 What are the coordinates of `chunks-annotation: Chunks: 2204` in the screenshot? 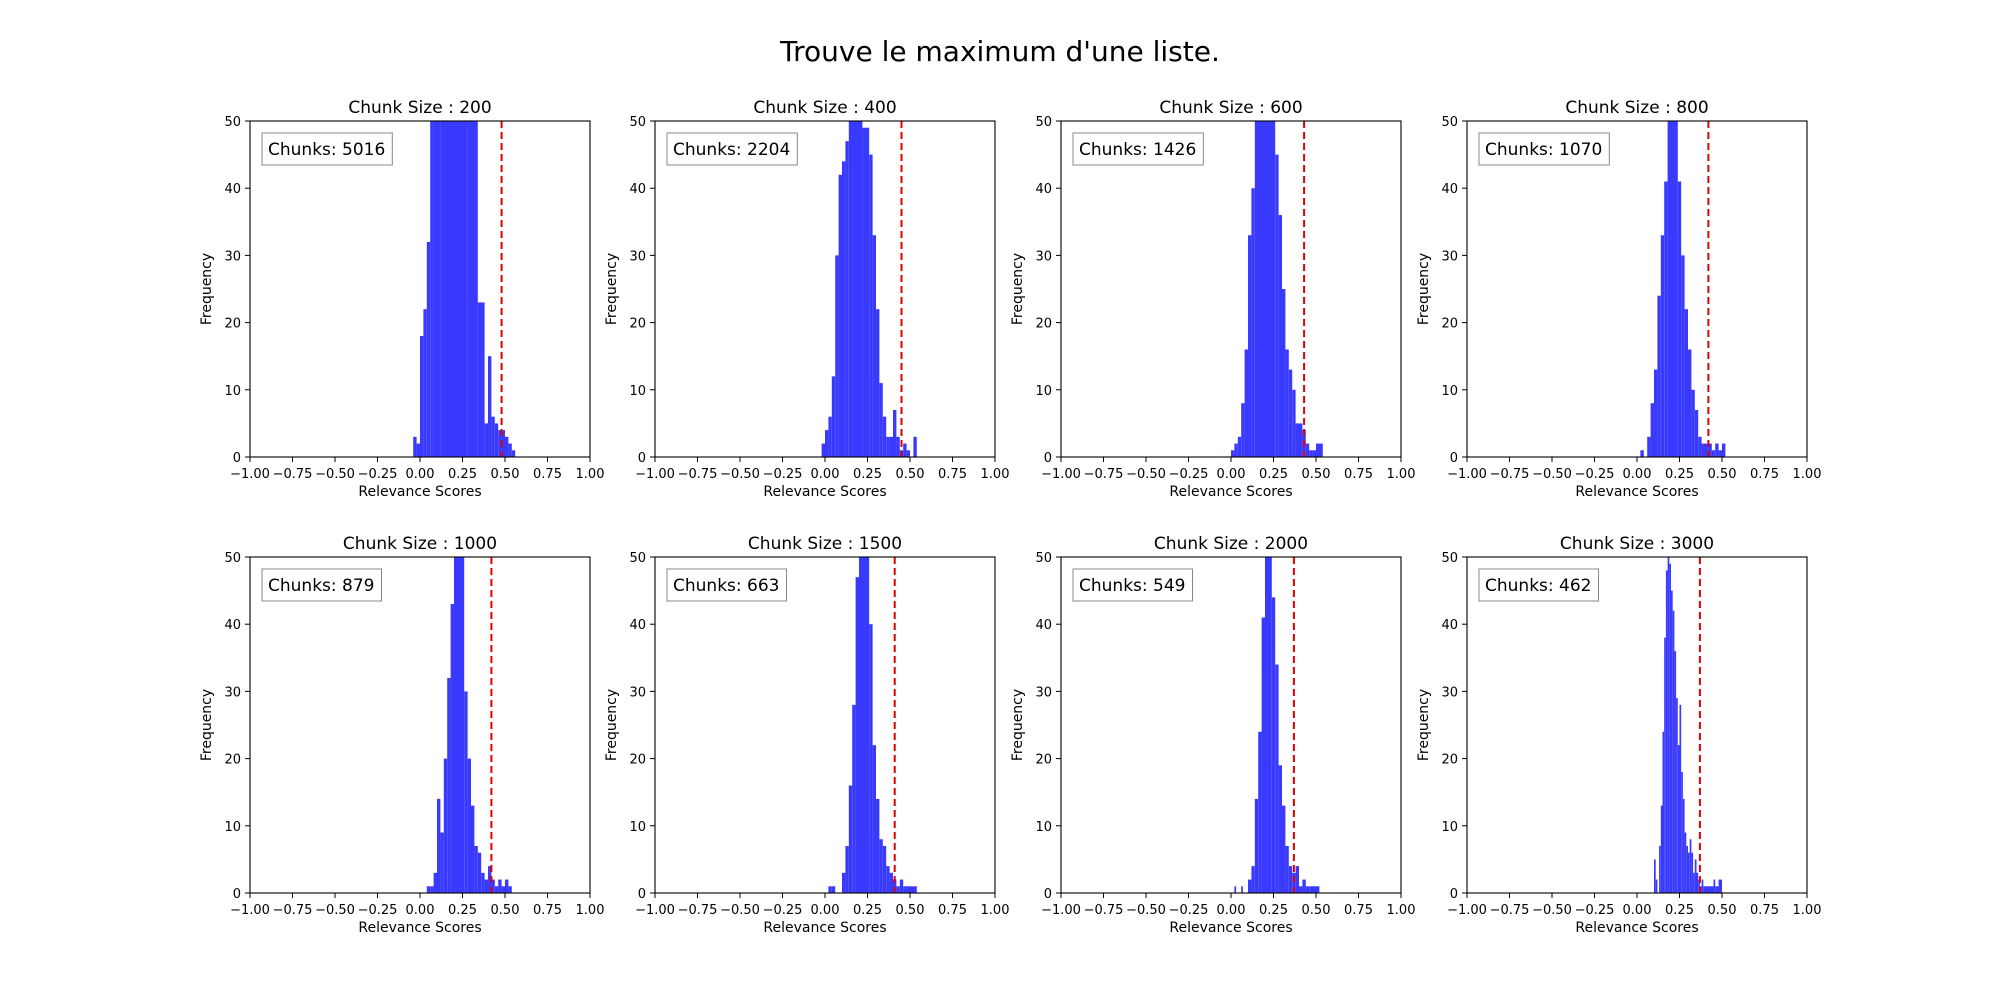 It's located at (732, 149).